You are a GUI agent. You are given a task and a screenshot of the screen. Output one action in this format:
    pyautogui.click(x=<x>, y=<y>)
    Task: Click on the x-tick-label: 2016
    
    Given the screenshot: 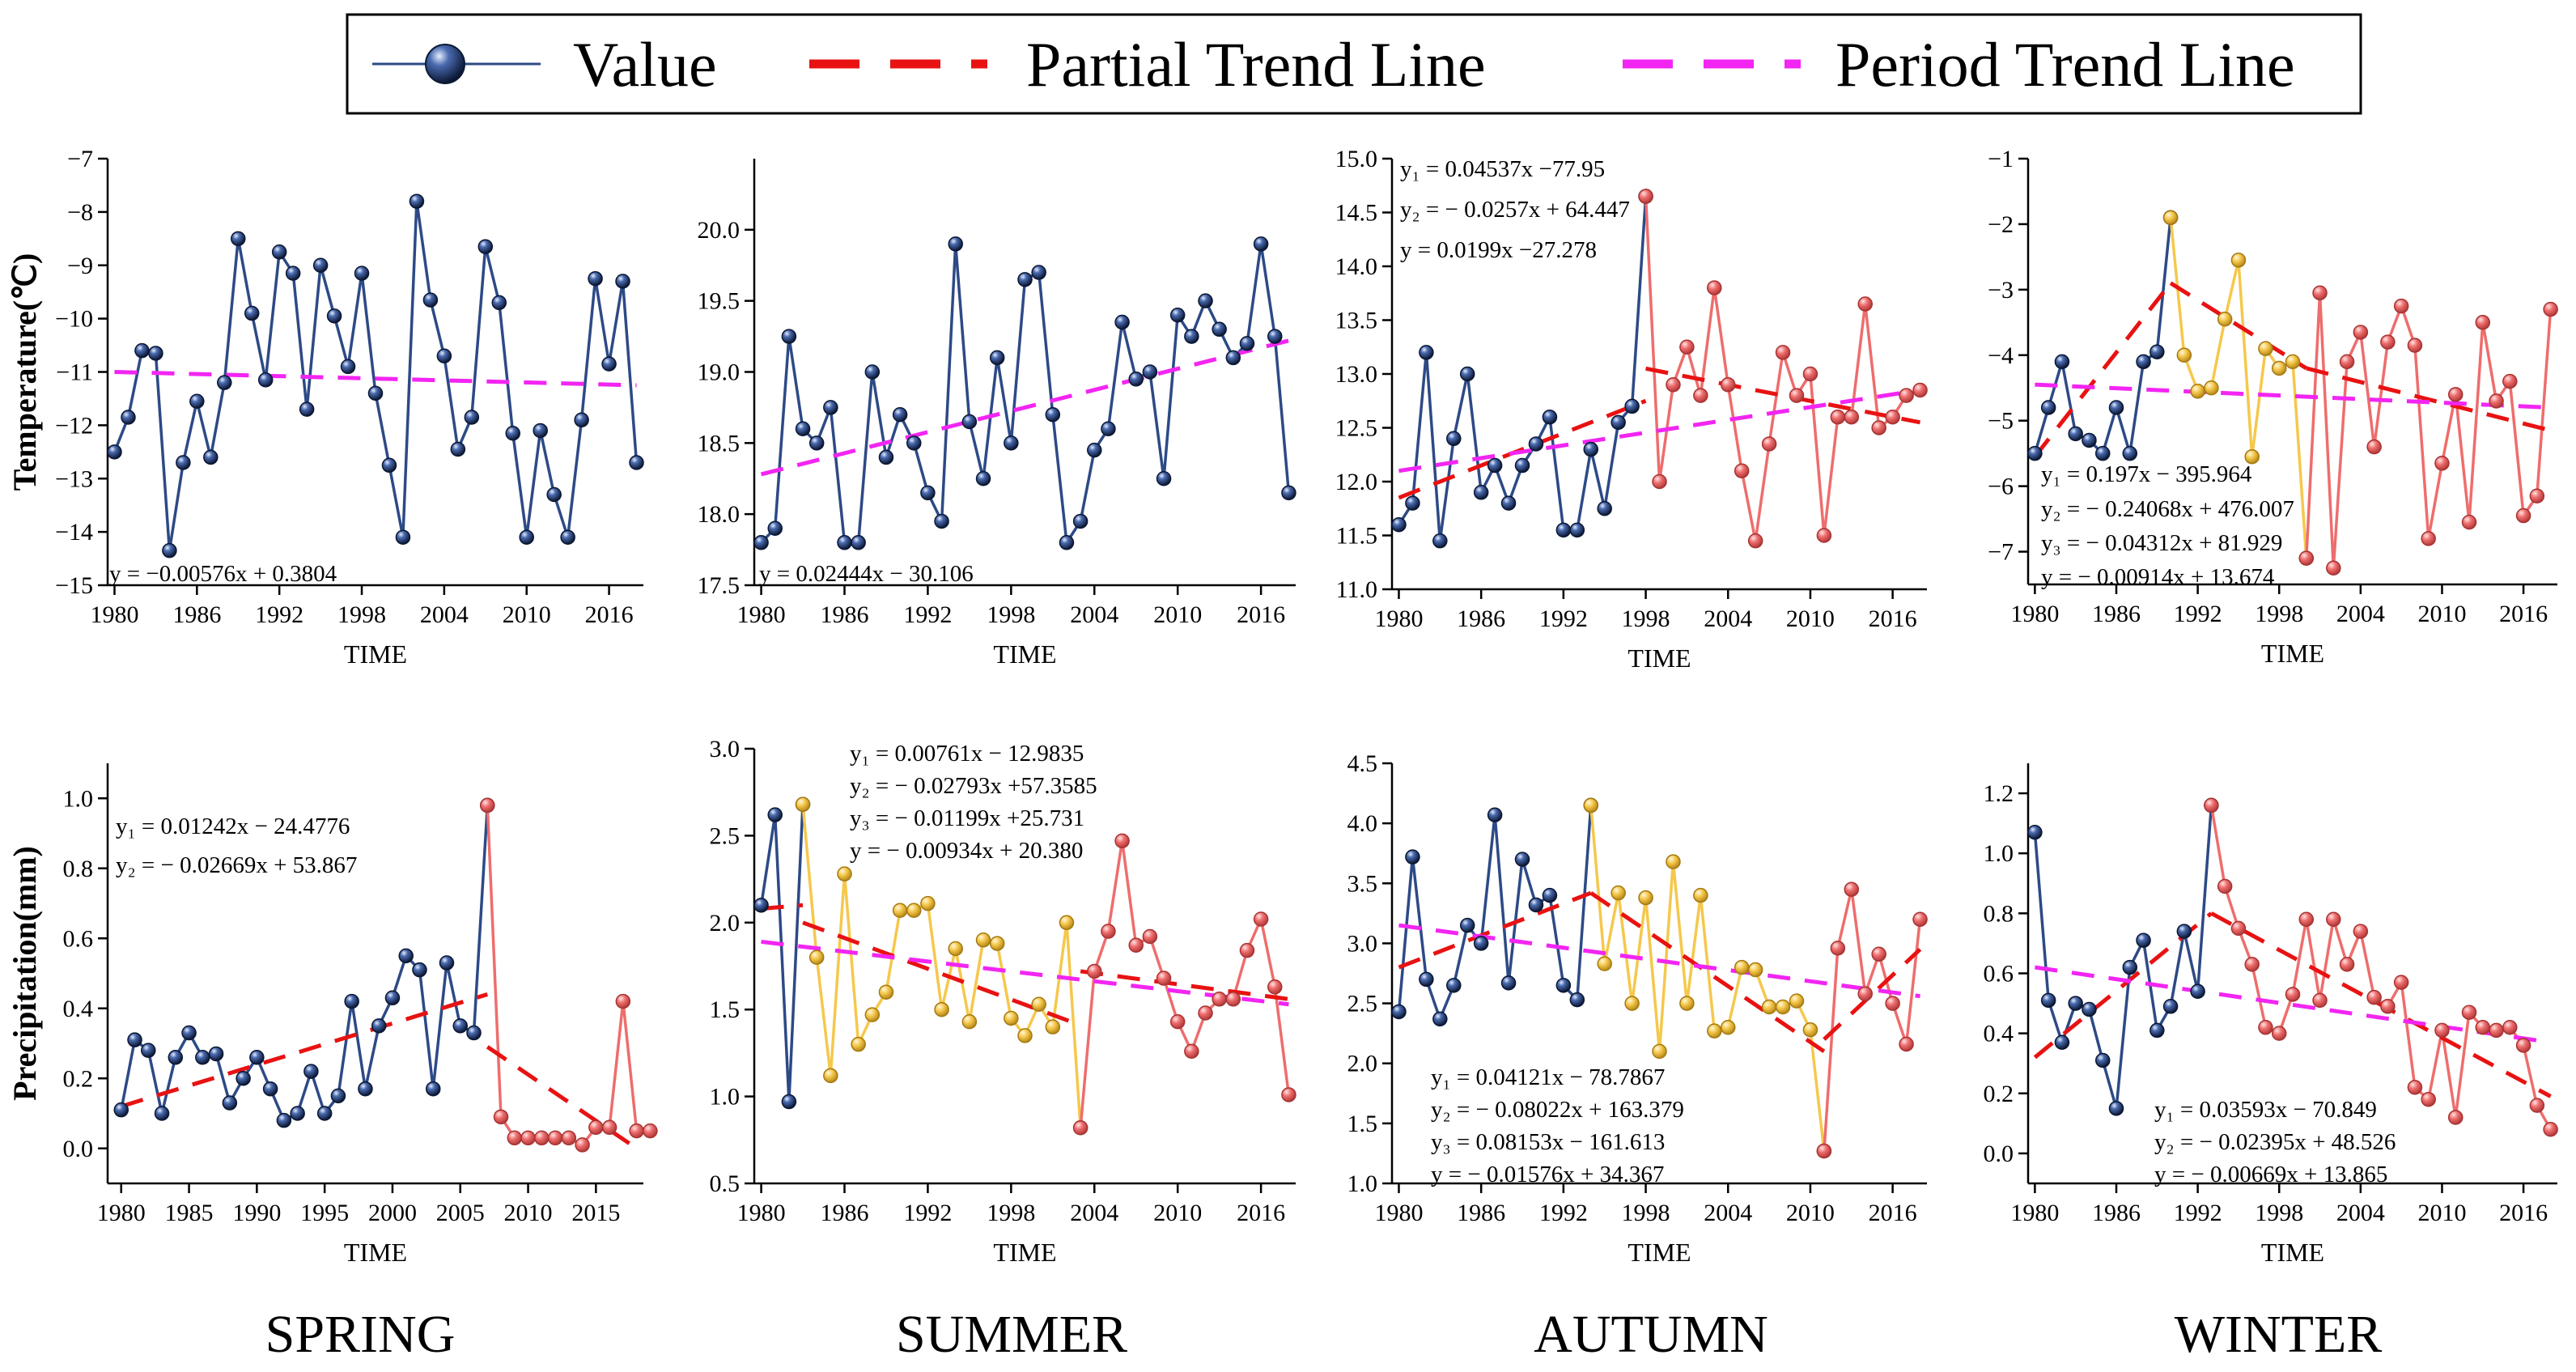 What is the action you would take?
    pyautogui.click(x=1893, y=618)
    